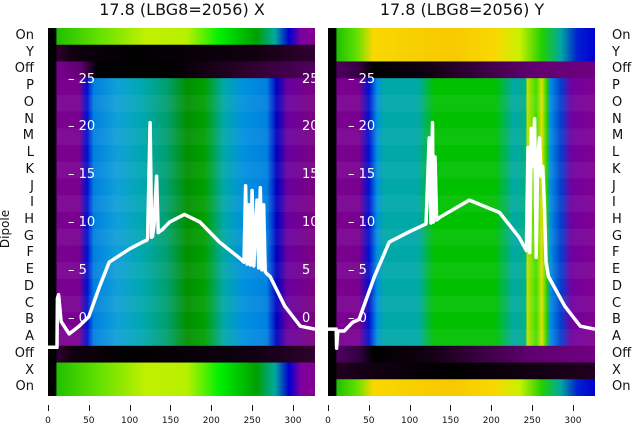  I want to click on overlay-ytick-label-right: 20, so click(310, 127).